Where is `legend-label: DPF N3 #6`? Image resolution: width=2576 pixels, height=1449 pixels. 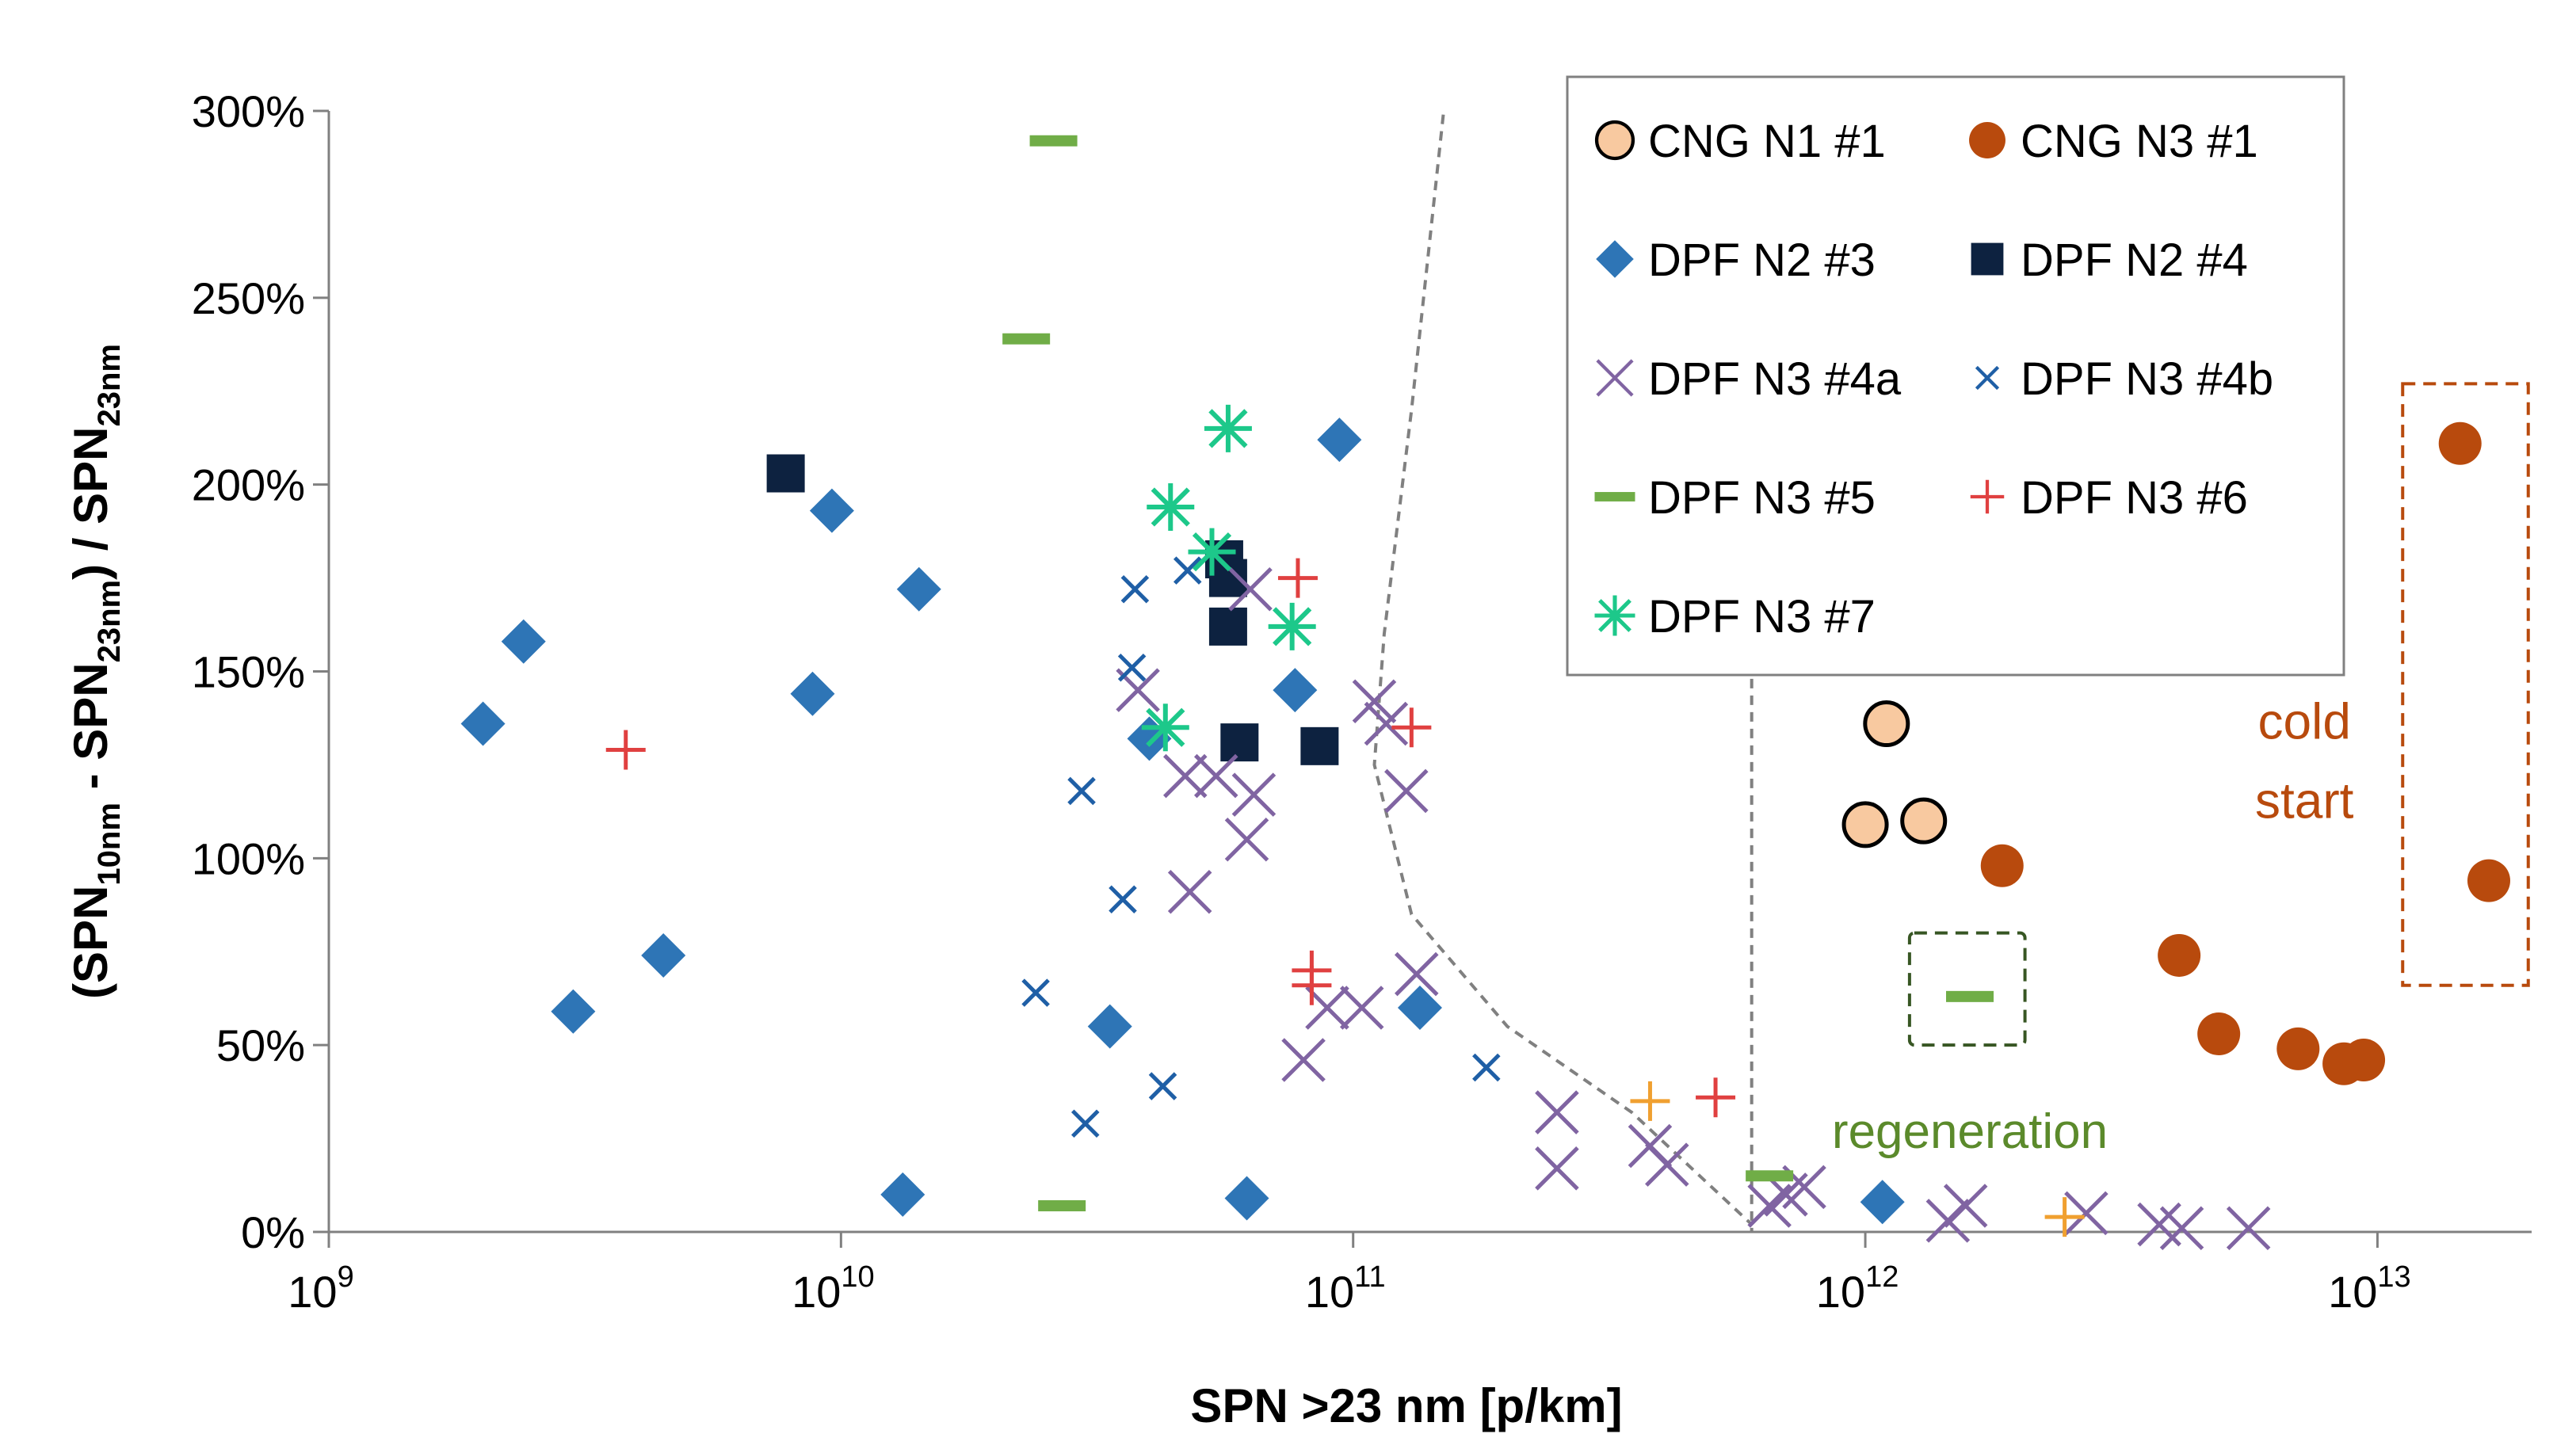
legend-label: DPF N3 #6 is located at coordinates (2134, 498).